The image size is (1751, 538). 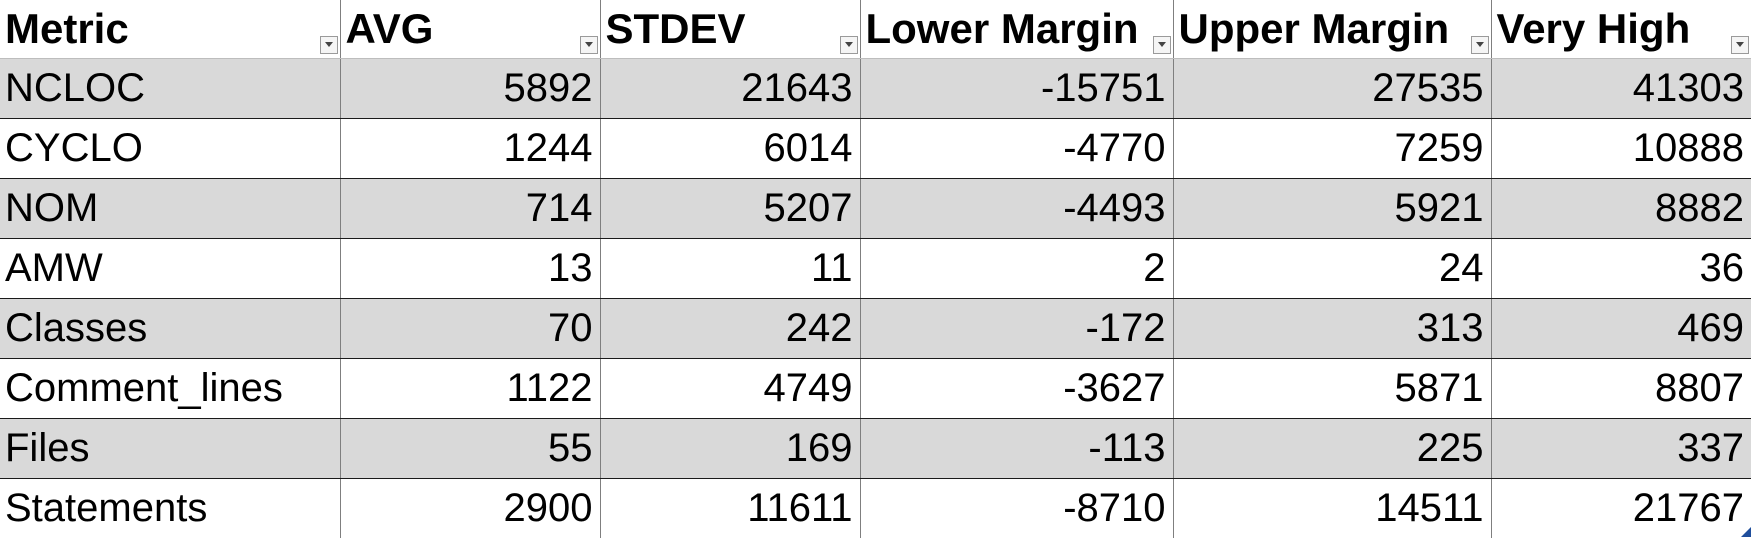 What do you see at coordinates (170, 148) in the screenshot?
I see `cell-metric: CYCLO` at bounding box center [170, 148].